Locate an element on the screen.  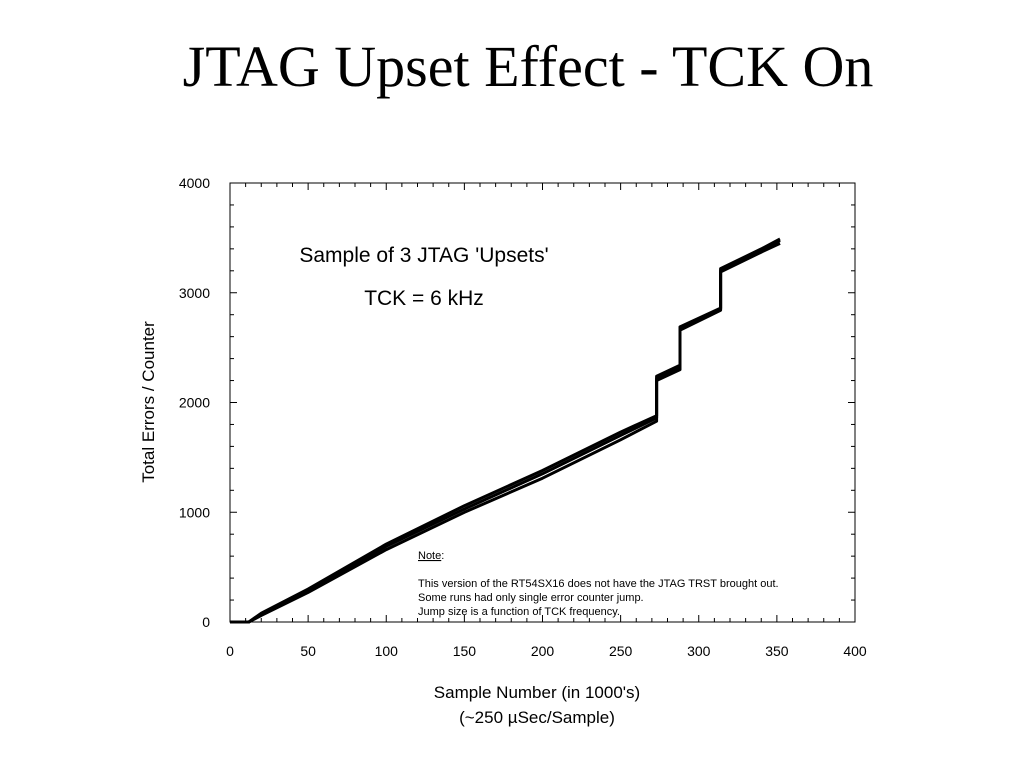
x-axis-sublabel: (~250 µSec/Sample) is located at coordinates (537, 717).